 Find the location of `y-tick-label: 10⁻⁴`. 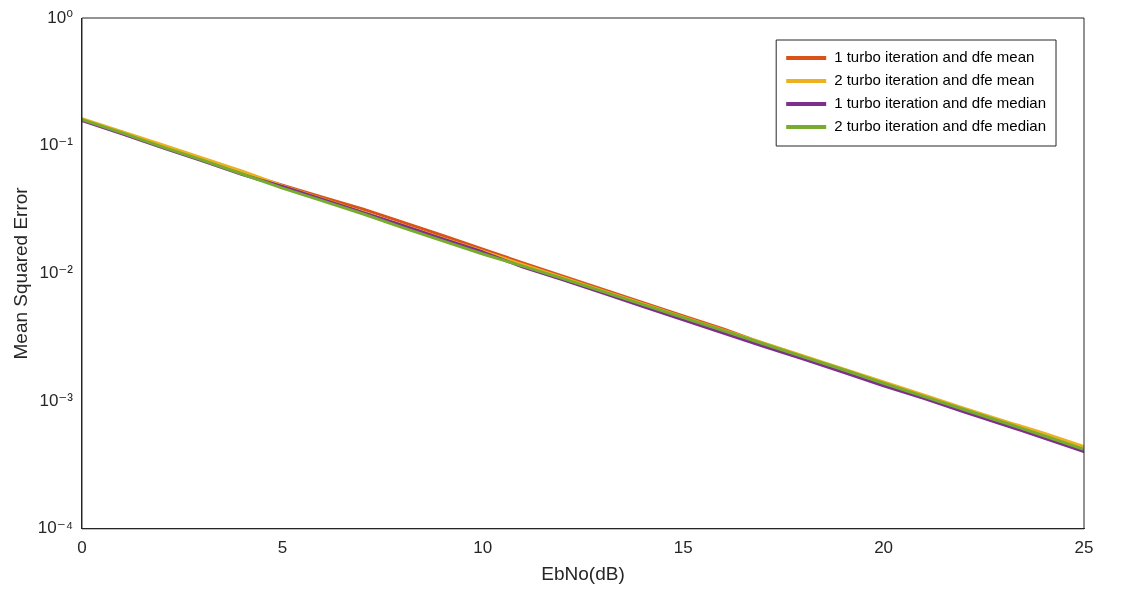

y-tick-label: 10⁻⁴ is located at coordinates (55, 528).